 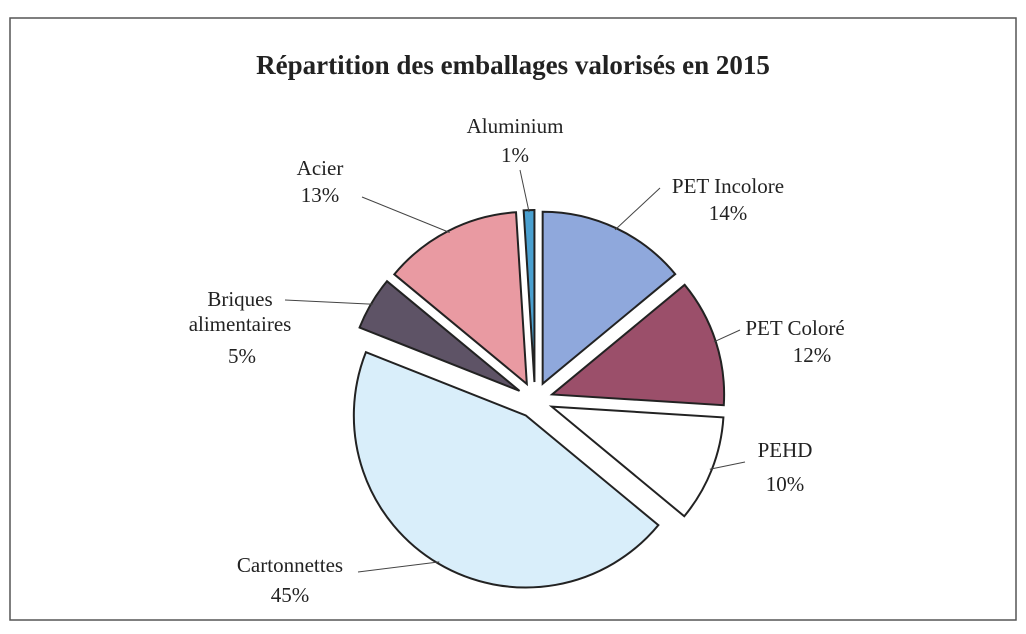 What do you see at coordinates (290, 595) in the screenshot?
I see `value-label: 45%` at bounding box center [290, 595].